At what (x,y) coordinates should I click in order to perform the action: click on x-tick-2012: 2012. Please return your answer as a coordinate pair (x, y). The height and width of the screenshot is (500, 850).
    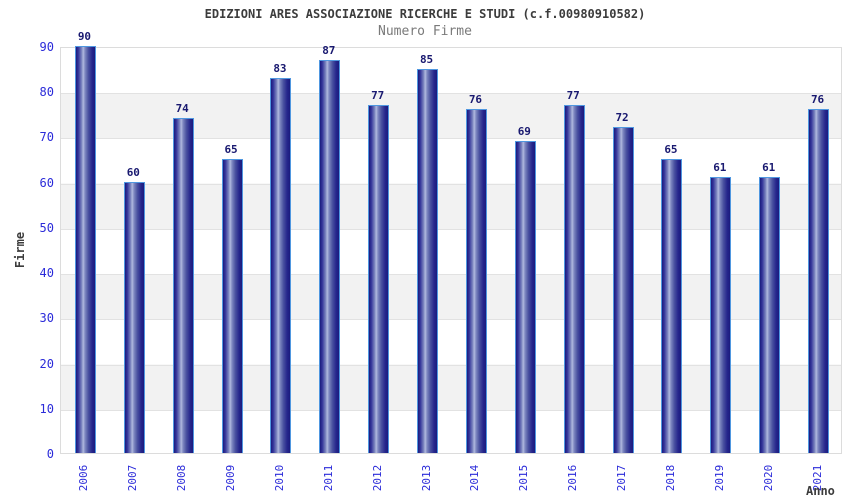
    Looking at the image, I should click on (377, 478).